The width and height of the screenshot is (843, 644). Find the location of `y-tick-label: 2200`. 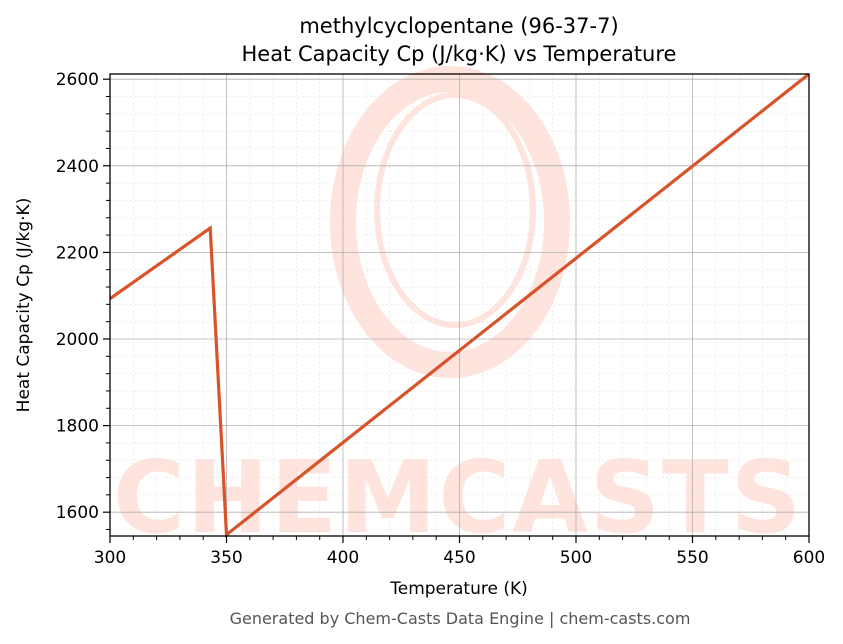

y-tick-label: 2200 is located at coordinates (77, 253).